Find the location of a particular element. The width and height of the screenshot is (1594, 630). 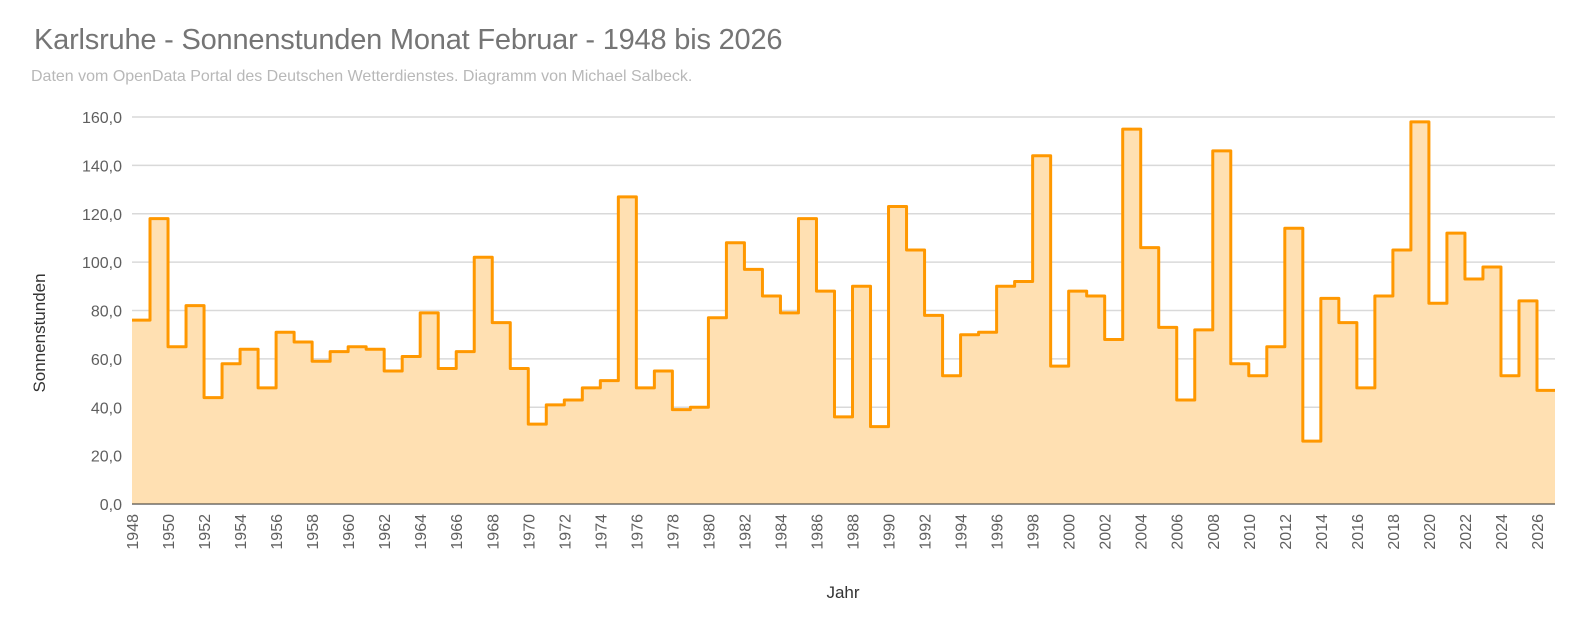

x-tick-label: 1978 is located at coordinates (673, 532).